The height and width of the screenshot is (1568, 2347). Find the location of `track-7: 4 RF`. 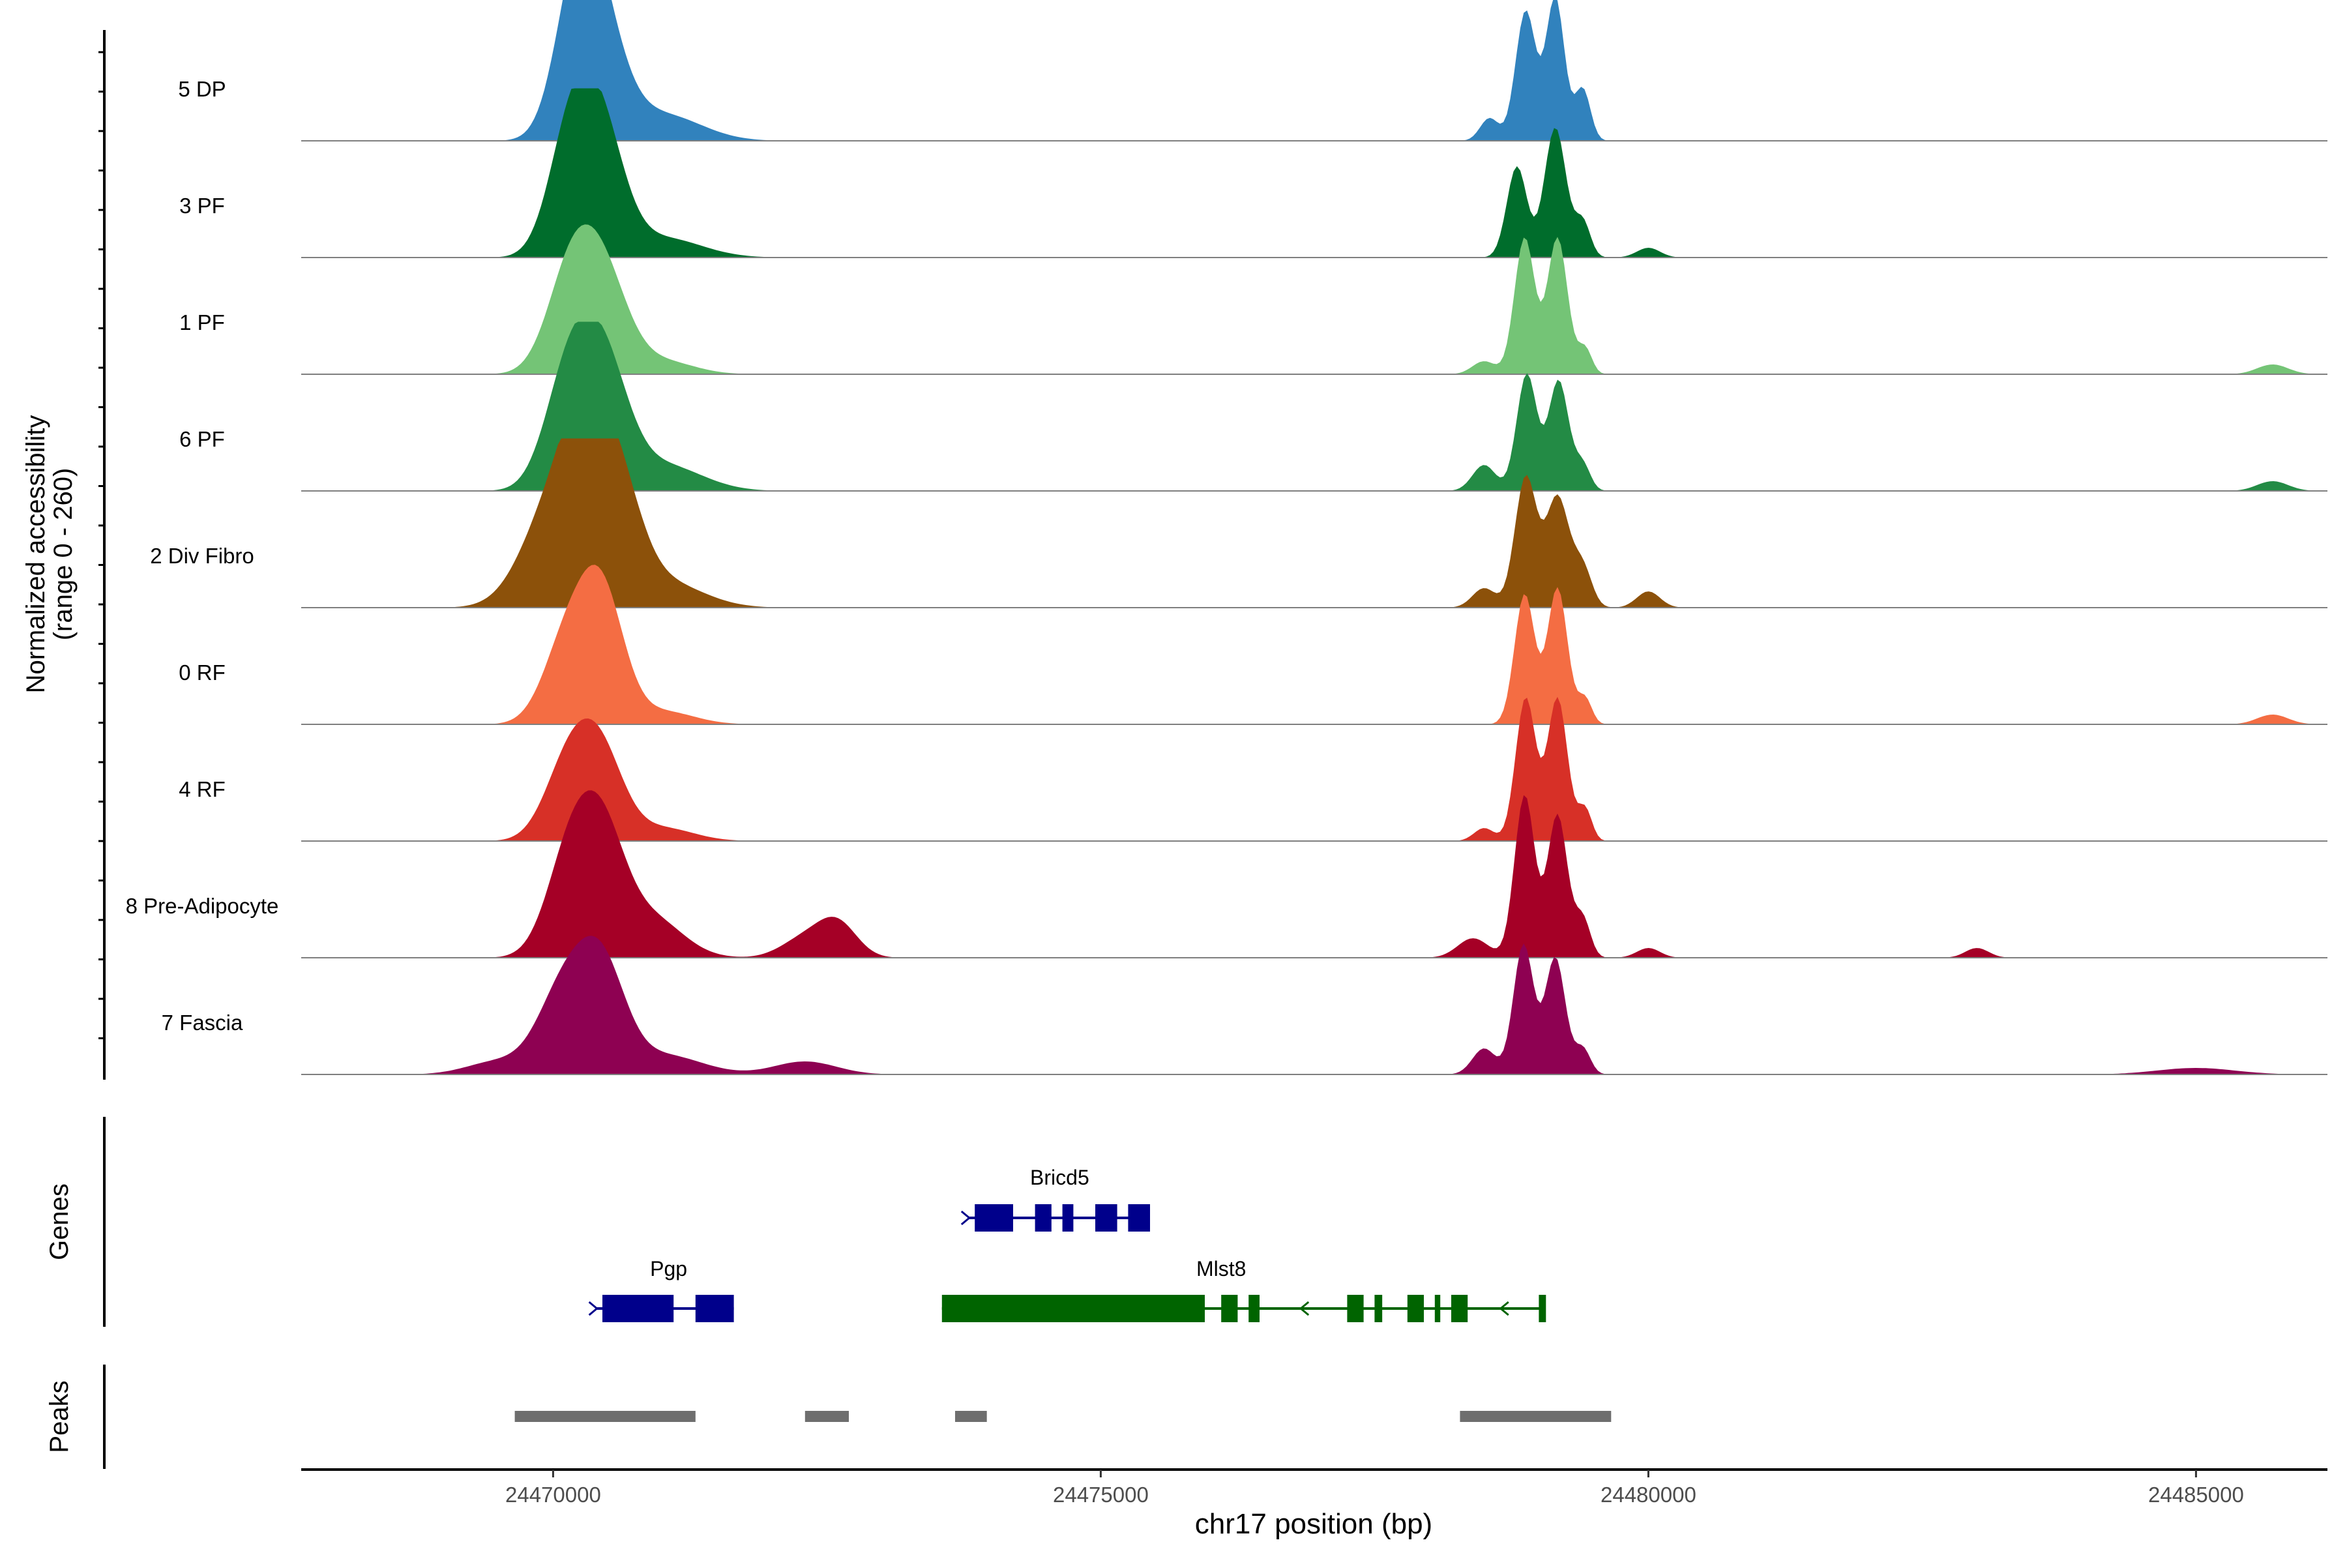

track-7: 4 RF is located at coordinates (1253, 769).